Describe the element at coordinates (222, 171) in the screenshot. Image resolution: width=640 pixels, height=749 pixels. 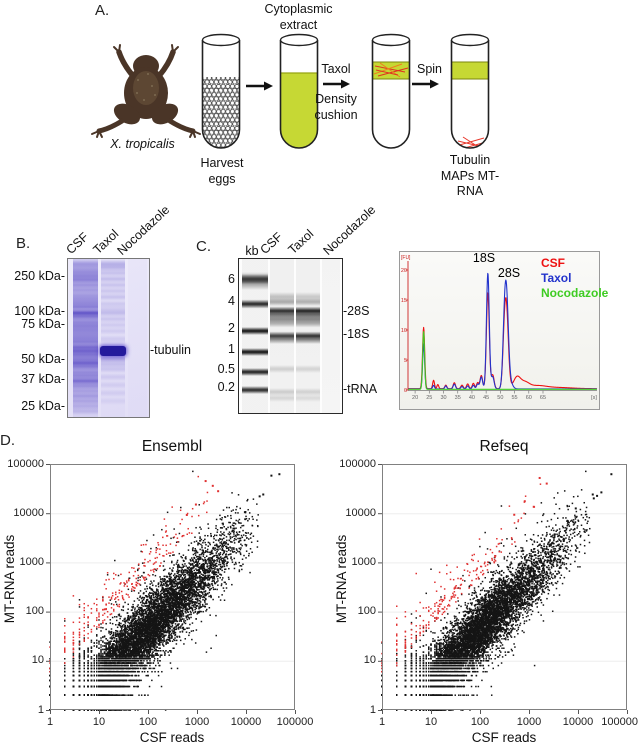
I see `harvest-eggs-label: Harvest eggs` at that location.